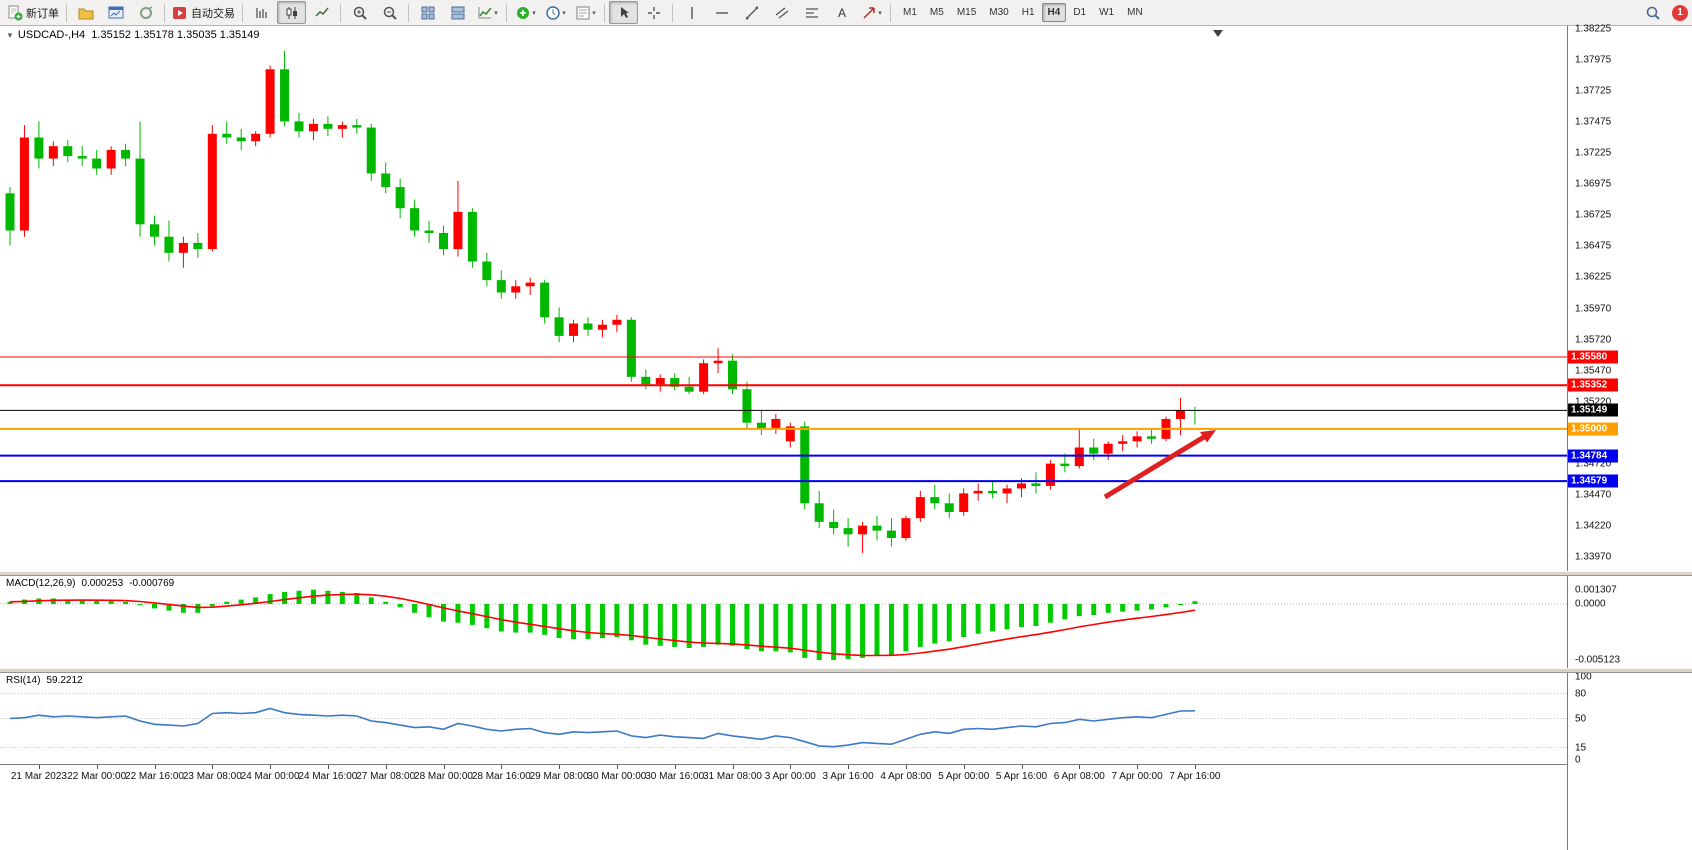  What do you see at coordinates (585, 12) in the screenshot?
I see `templates-button: ▾` at bounding box center [585, 12].